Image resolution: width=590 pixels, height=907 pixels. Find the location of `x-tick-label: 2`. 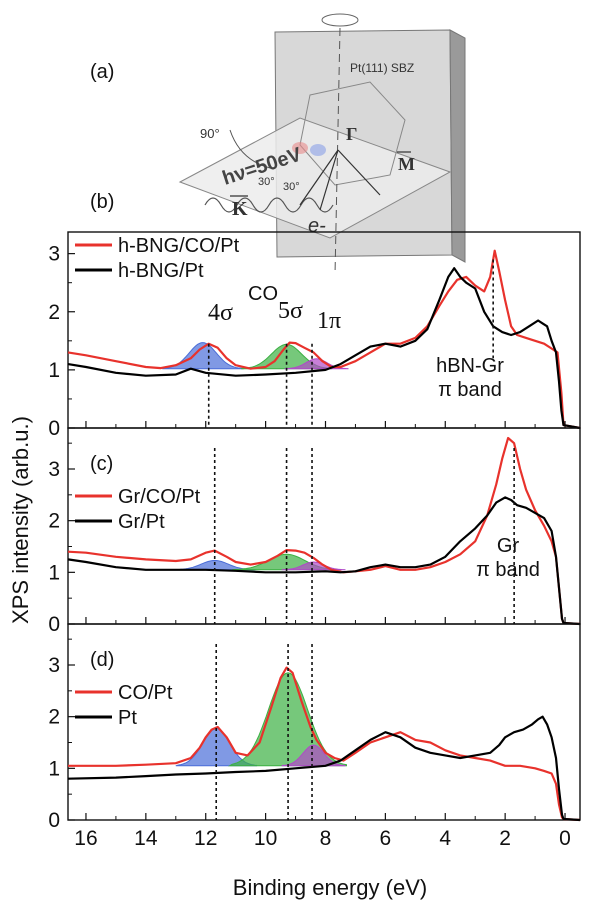

x-tick-label: 2 is located at coordinates (505, 838).